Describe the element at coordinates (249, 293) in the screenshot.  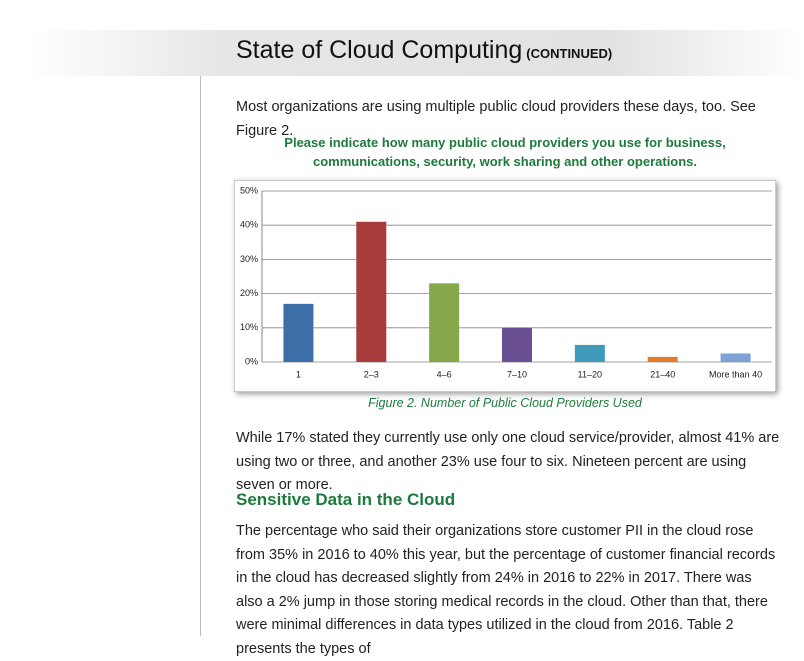
I see `y-tick-label: 20%` at that location.